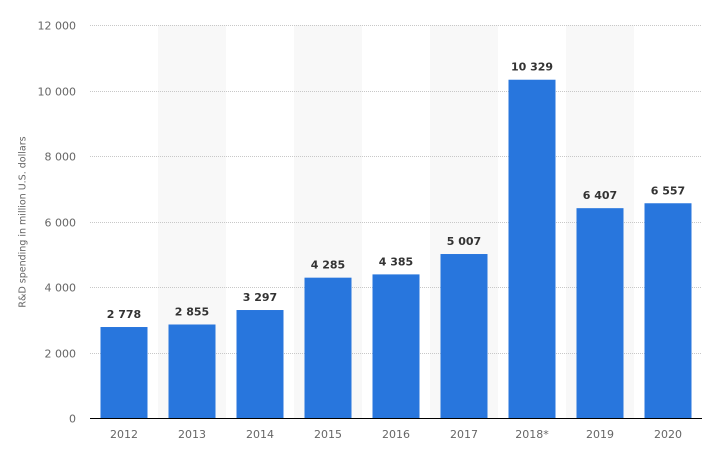 This screenshot has width=713, height=461. What do you see at coordinates (328, 265) in the screenshot?
I see `value-label: 4 285` at bounding box center [328, 265].